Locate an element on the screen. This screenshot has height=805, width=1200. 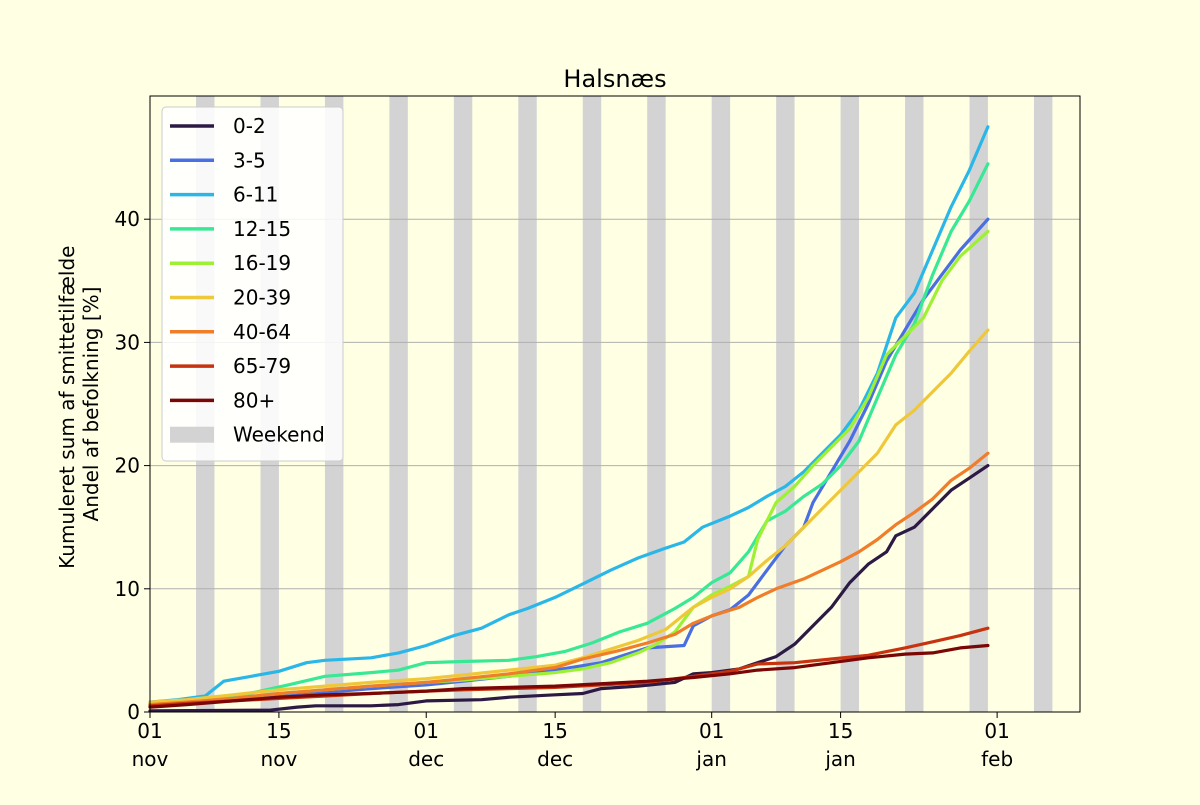
y-tick-label: 20 is located at coordinates (127, 466).